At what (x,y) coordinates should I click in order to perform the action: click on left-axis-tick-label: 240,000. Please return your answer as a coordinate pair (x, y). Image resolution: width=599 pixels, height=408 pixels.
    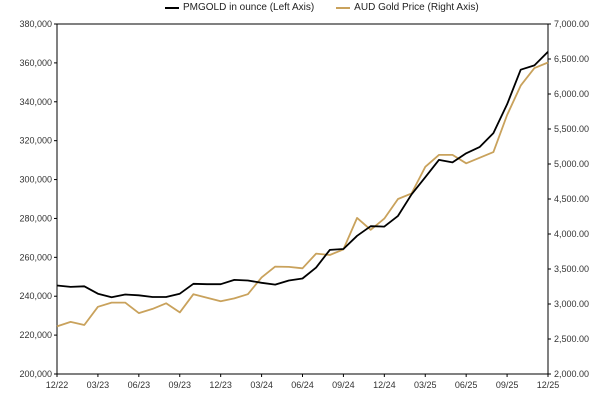
    Looking at the image, I should click on (35, 296).